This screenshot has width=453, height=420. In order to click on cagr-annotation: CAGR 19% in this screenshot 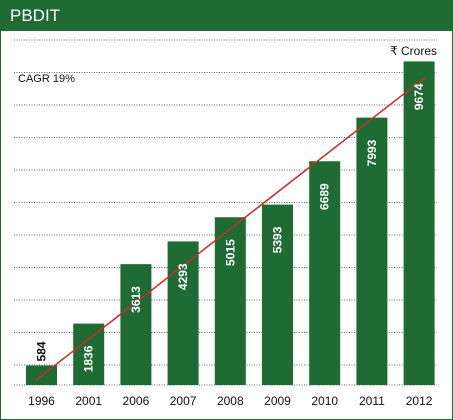, I will do `click(46, 79)`.